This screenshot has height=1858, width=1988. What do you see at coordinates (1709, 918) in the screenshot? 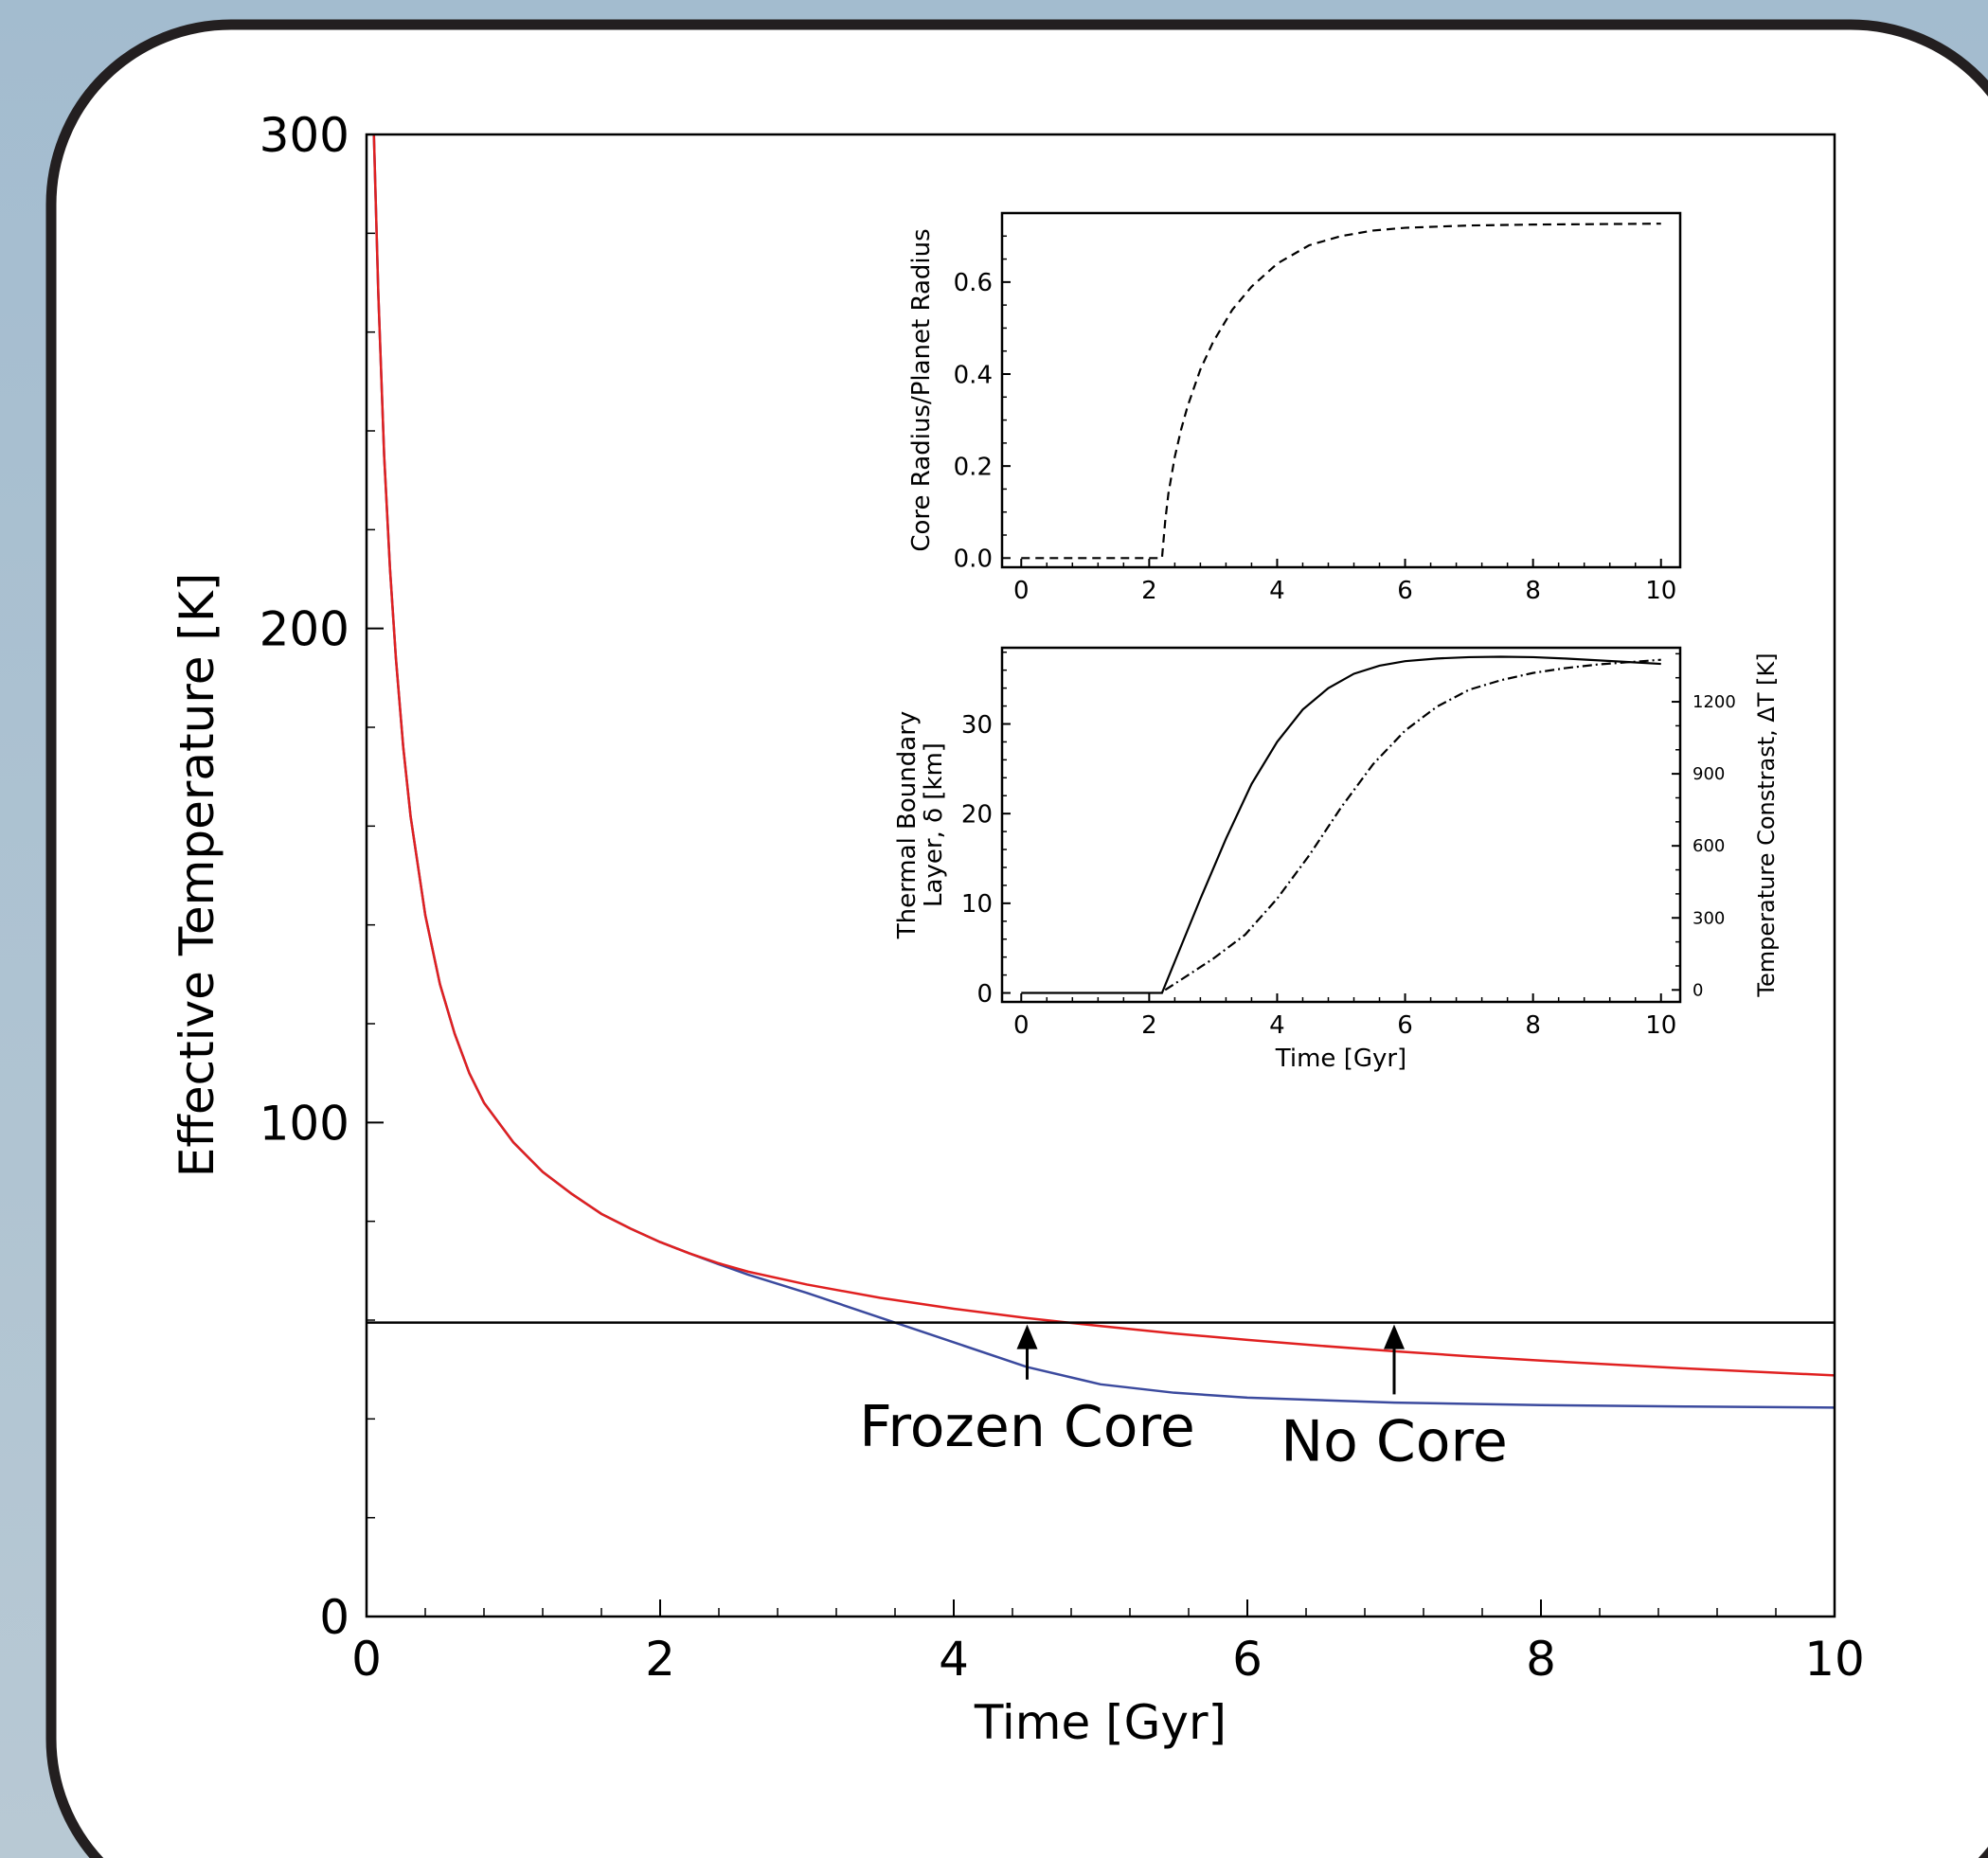
I see `right-y-tick-label: 300` at bounding box center [1709, 918].